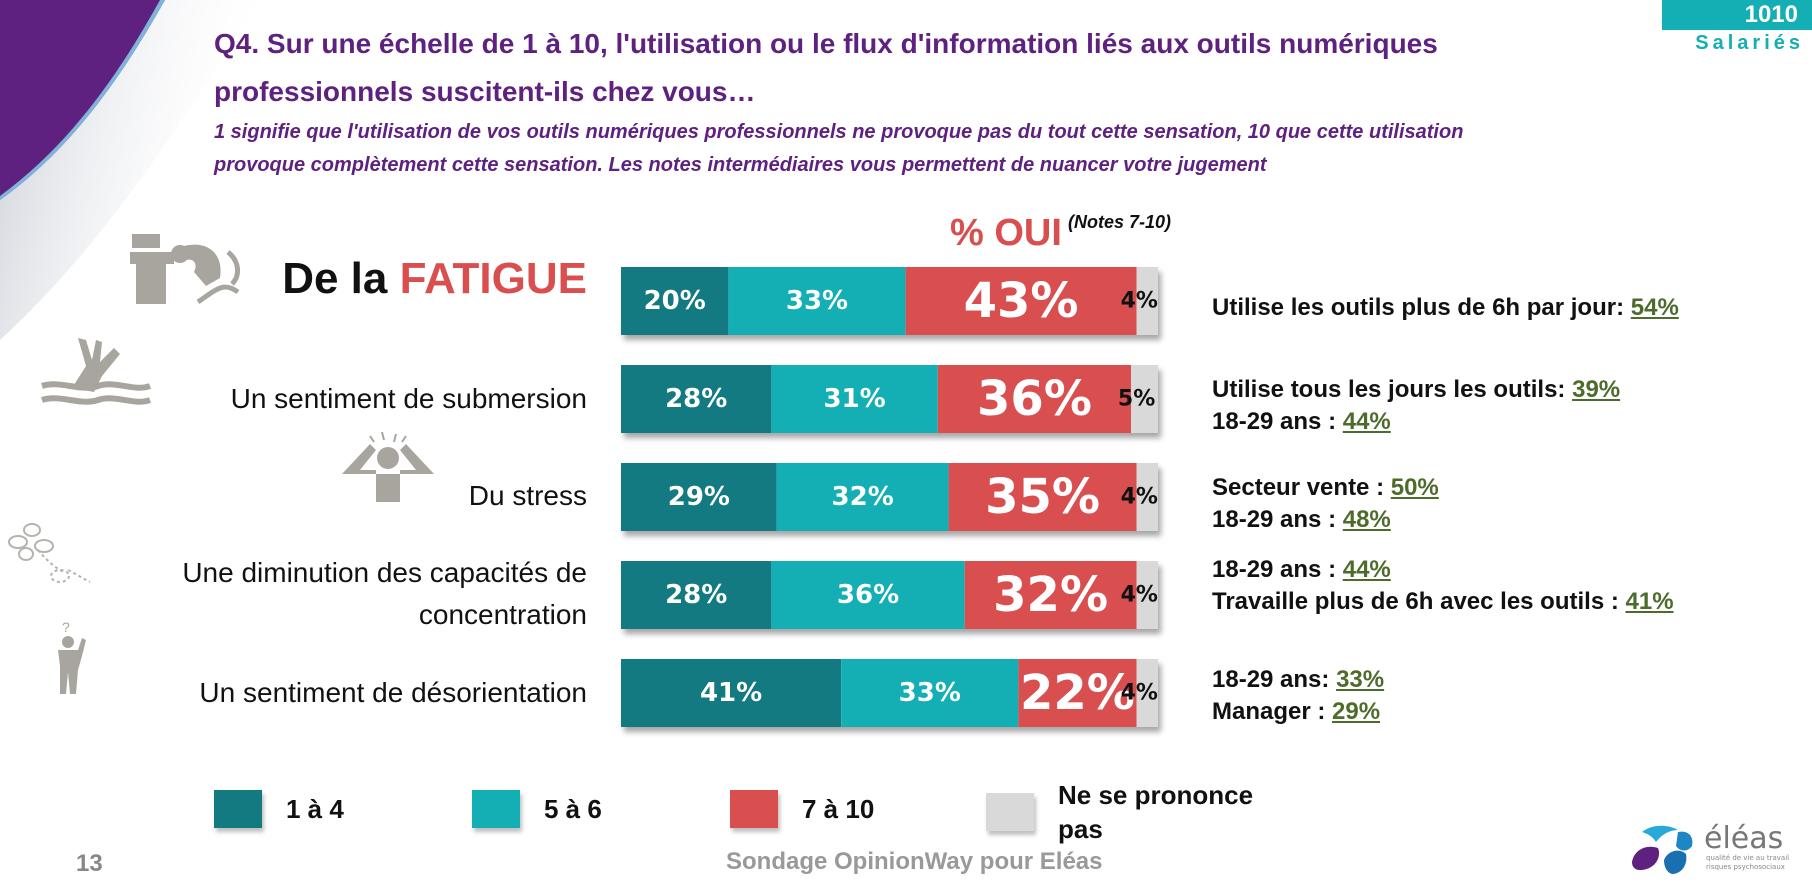 This screenshot has width=1812, height=884. What do you see at coordinates (1274, 679) in the screenshot?
I see `insight-text: 18-29 ans:` at bounding box center [1274, 679].